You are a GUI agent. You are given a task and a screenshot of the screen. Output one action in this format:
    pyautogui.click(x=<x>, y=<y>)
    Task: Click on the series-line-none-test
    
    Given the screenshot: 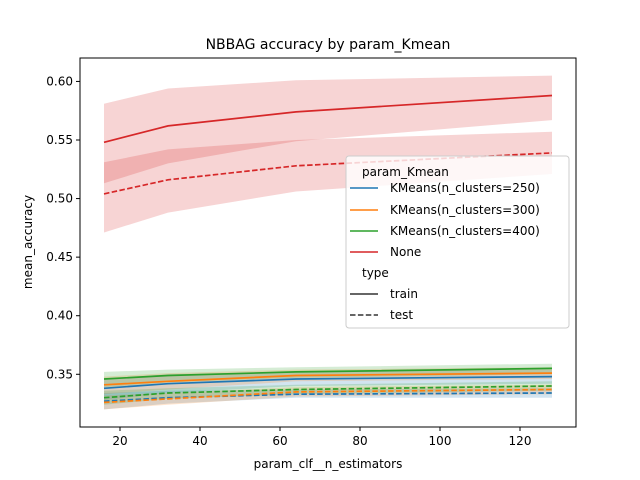 What is the action you would take?
    pyautogui.click(x=328, y=173)
    